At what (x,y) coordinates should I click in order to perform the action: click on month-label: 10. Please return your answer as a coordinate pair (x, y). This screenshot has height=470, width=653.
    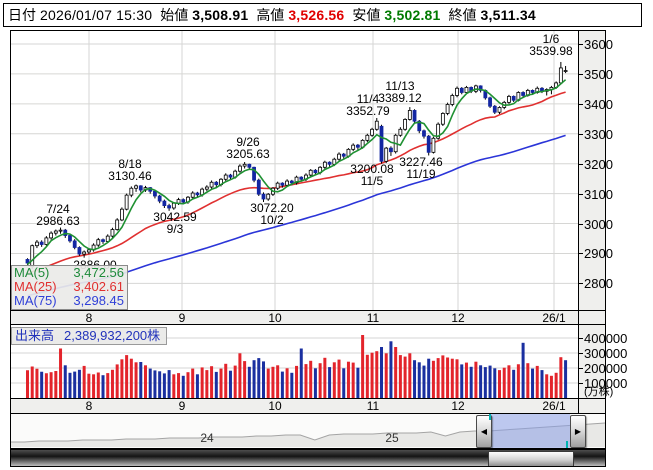
    Looking at the image, I should click on (275, 318).